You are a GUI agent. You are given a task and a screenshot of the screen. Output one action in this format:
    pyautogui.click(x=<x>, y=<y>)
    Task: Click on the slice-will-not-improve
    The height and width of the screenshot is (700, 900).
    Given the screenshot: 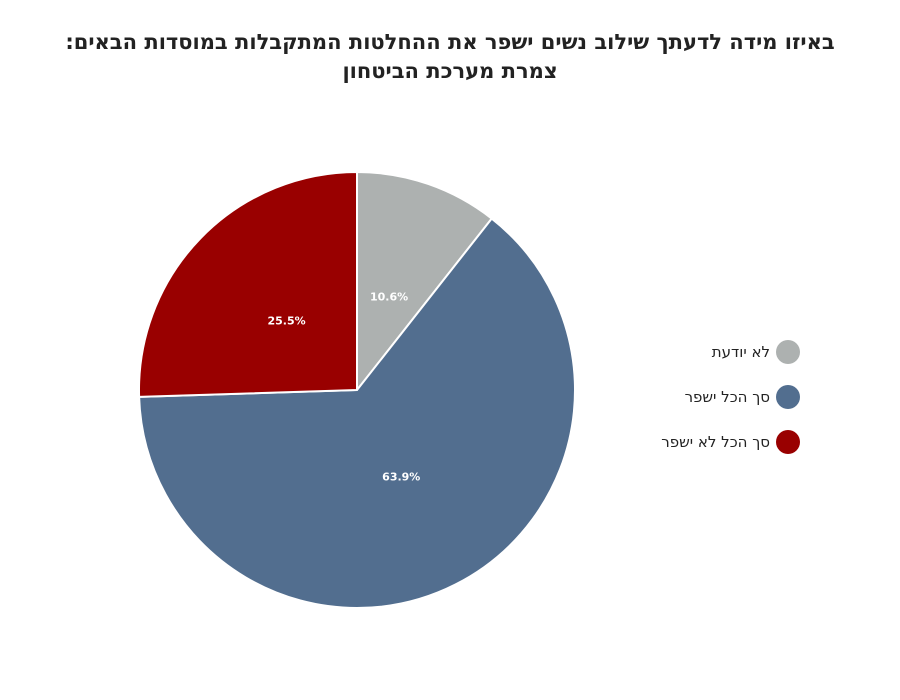 What is the action you would take?
    pyautogui.click(x=248, y=284)
    